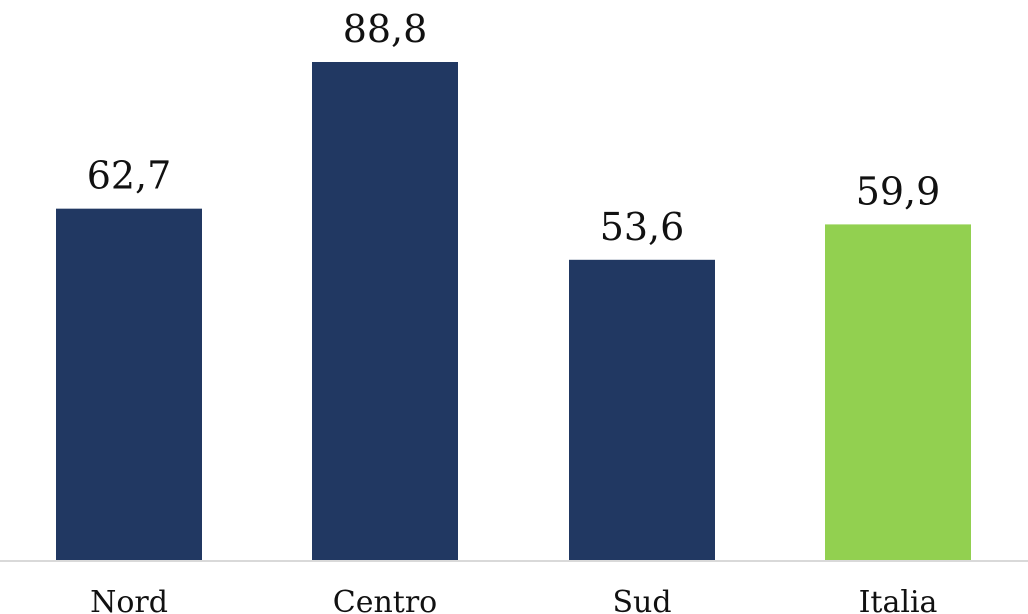 This screenshot has width=1028, height=614. Describe the element at coordinates (642, 410) in the screenshot. I see `bar-sud` at that location.